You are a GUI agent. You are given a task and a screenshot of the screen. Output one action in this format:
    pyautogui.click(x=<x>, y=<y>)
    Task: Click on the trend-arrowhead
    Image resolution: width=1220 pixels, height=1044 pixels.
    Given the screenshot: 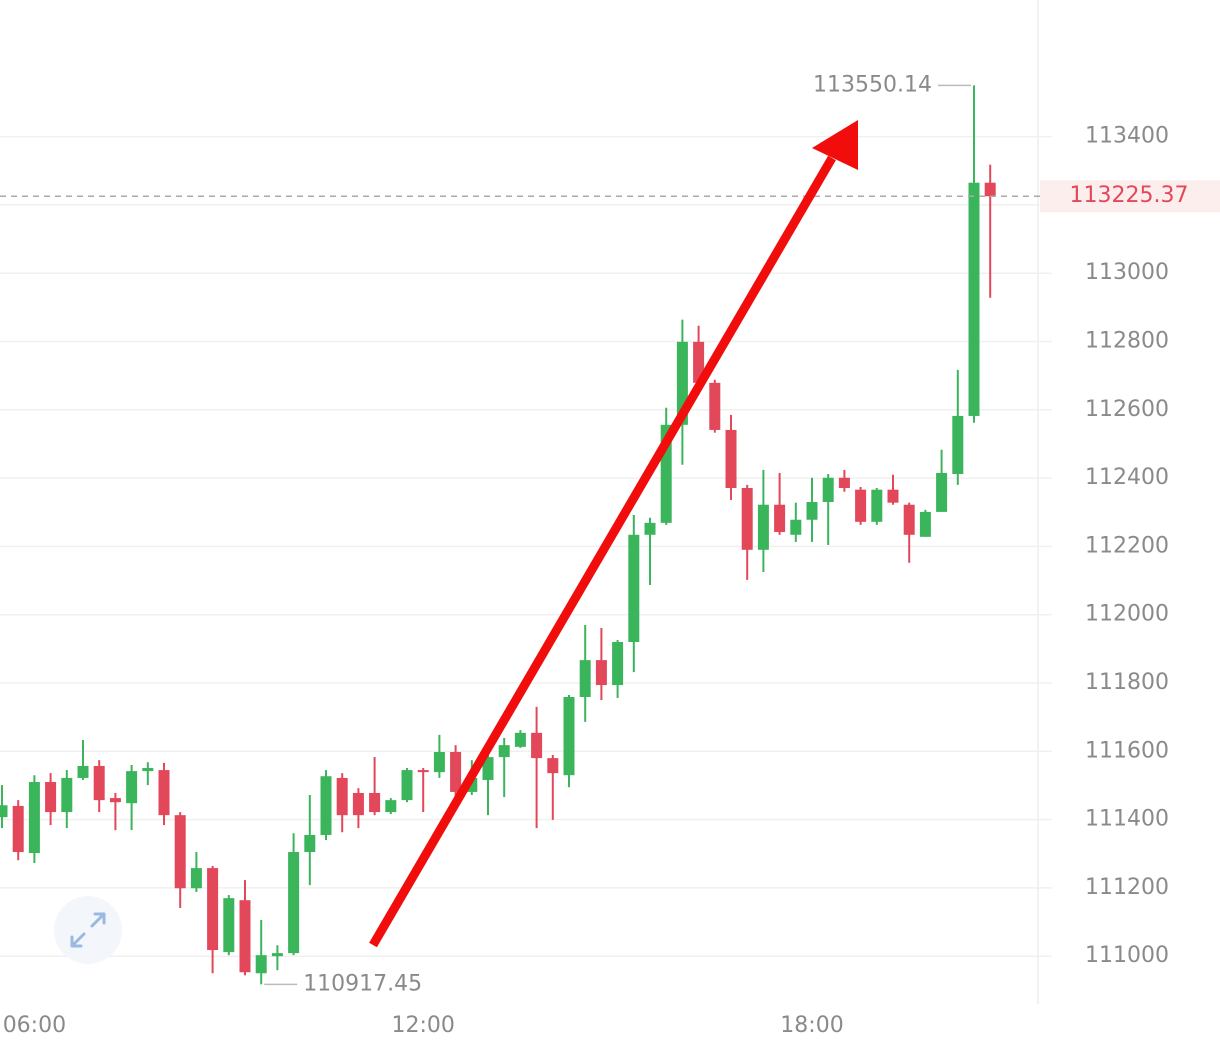 What is the action you would take?
    pyautogui.click(x=835, y=145)
    